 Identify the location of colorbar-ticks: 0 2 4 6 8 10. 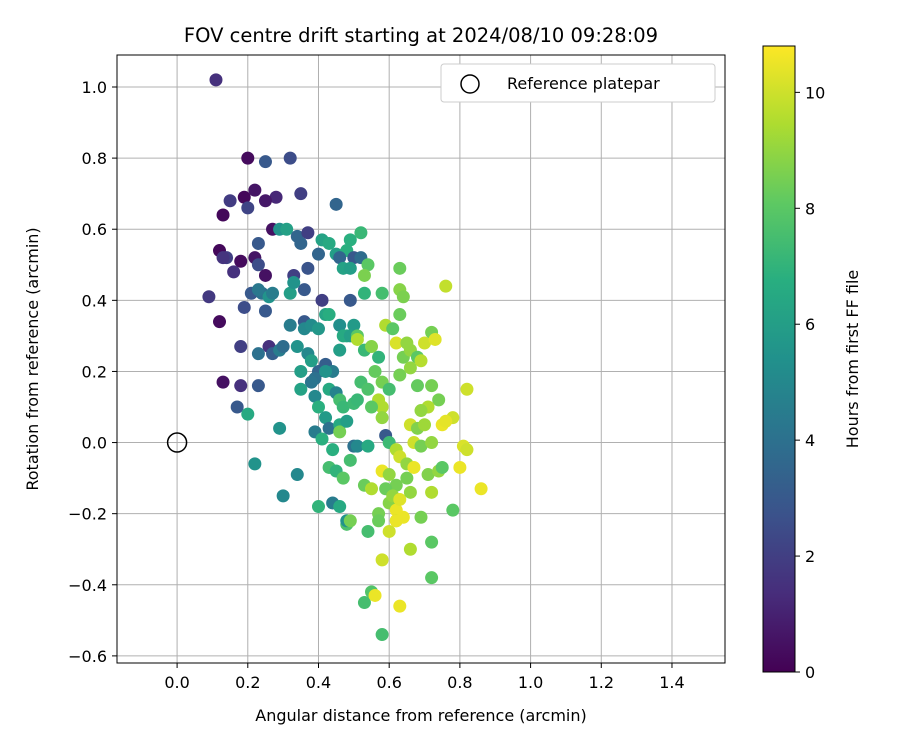
(810, 382).